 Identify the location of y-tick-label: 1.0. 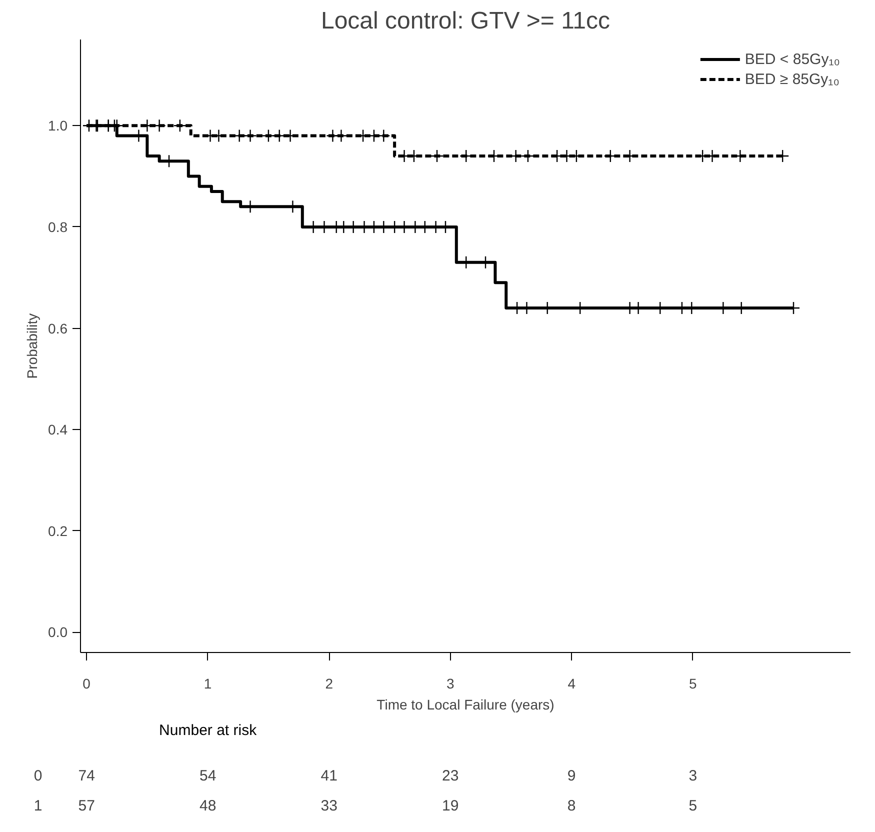
(58, 126).